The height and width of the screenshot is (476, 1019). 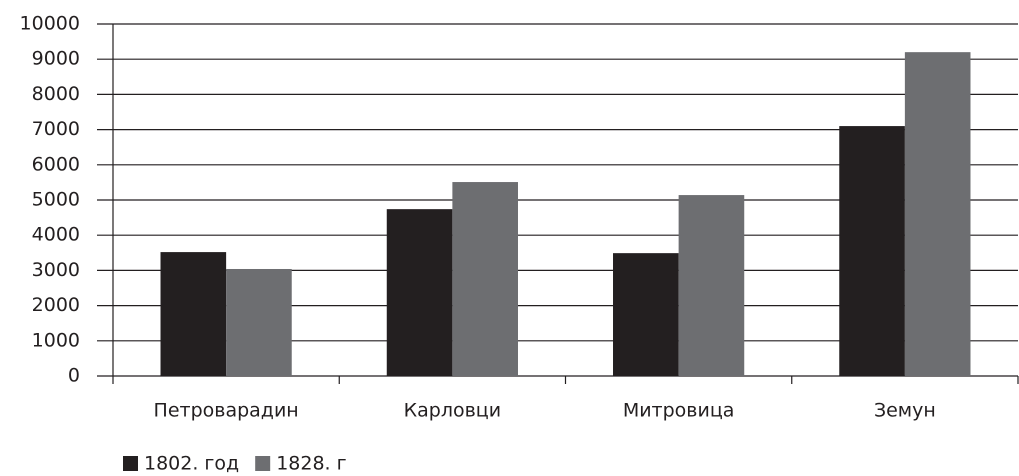 What do you see at coordinates (56, 270) in the screenshot?
I see `y-tick-label: 3000` at bounding box center [56, 270].